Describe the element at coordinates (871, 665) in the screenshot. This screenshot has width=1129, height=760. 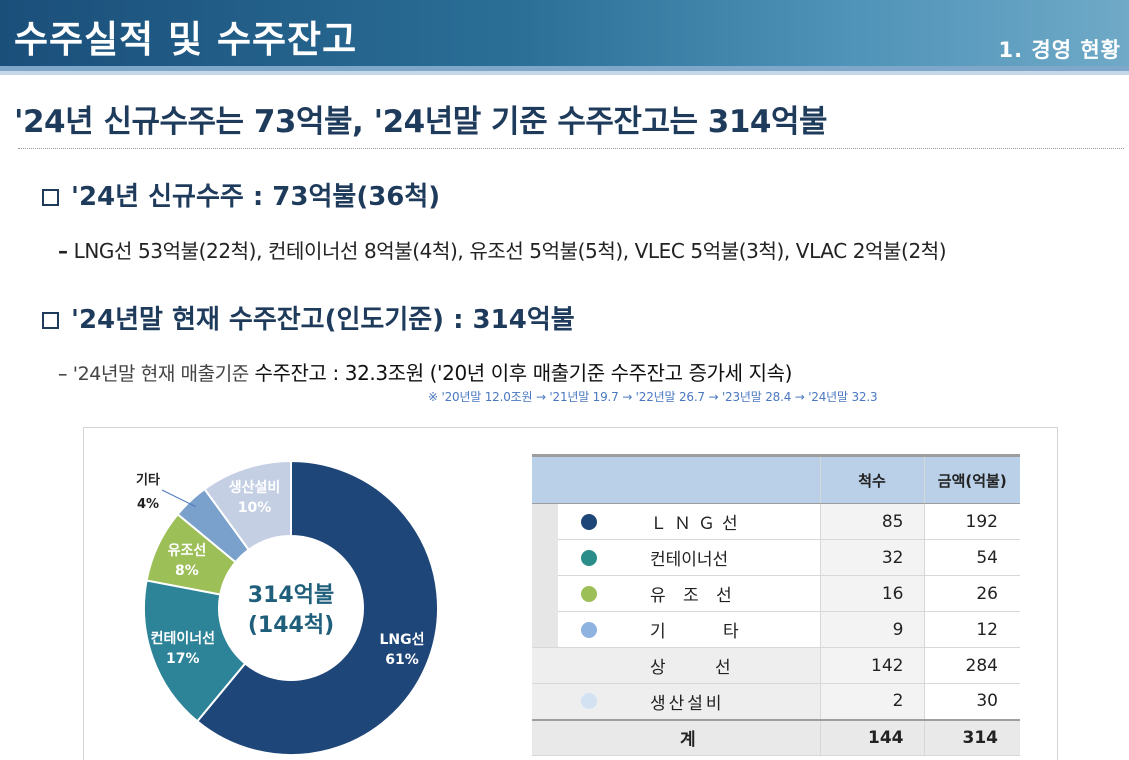
I see `subtotal-count: 142` at that location.